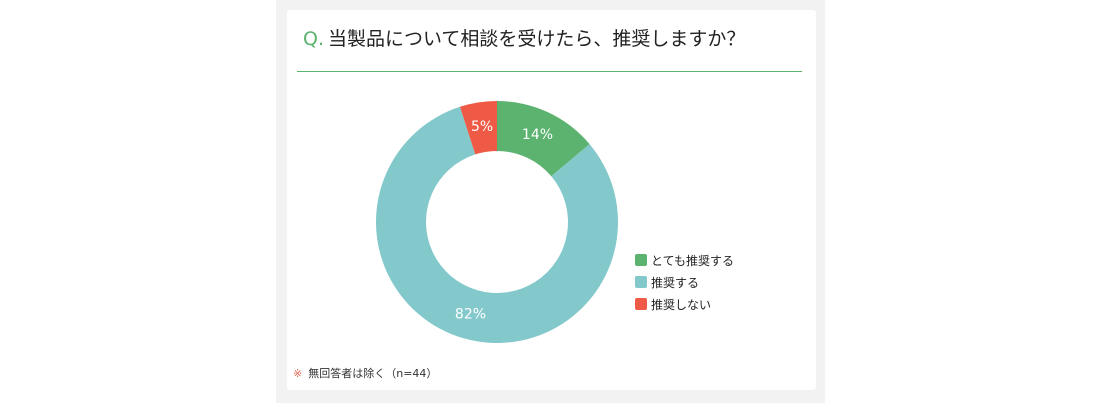 The image size is (1095, 403). I want to click on slice-very-recommend, so click(543, 139).